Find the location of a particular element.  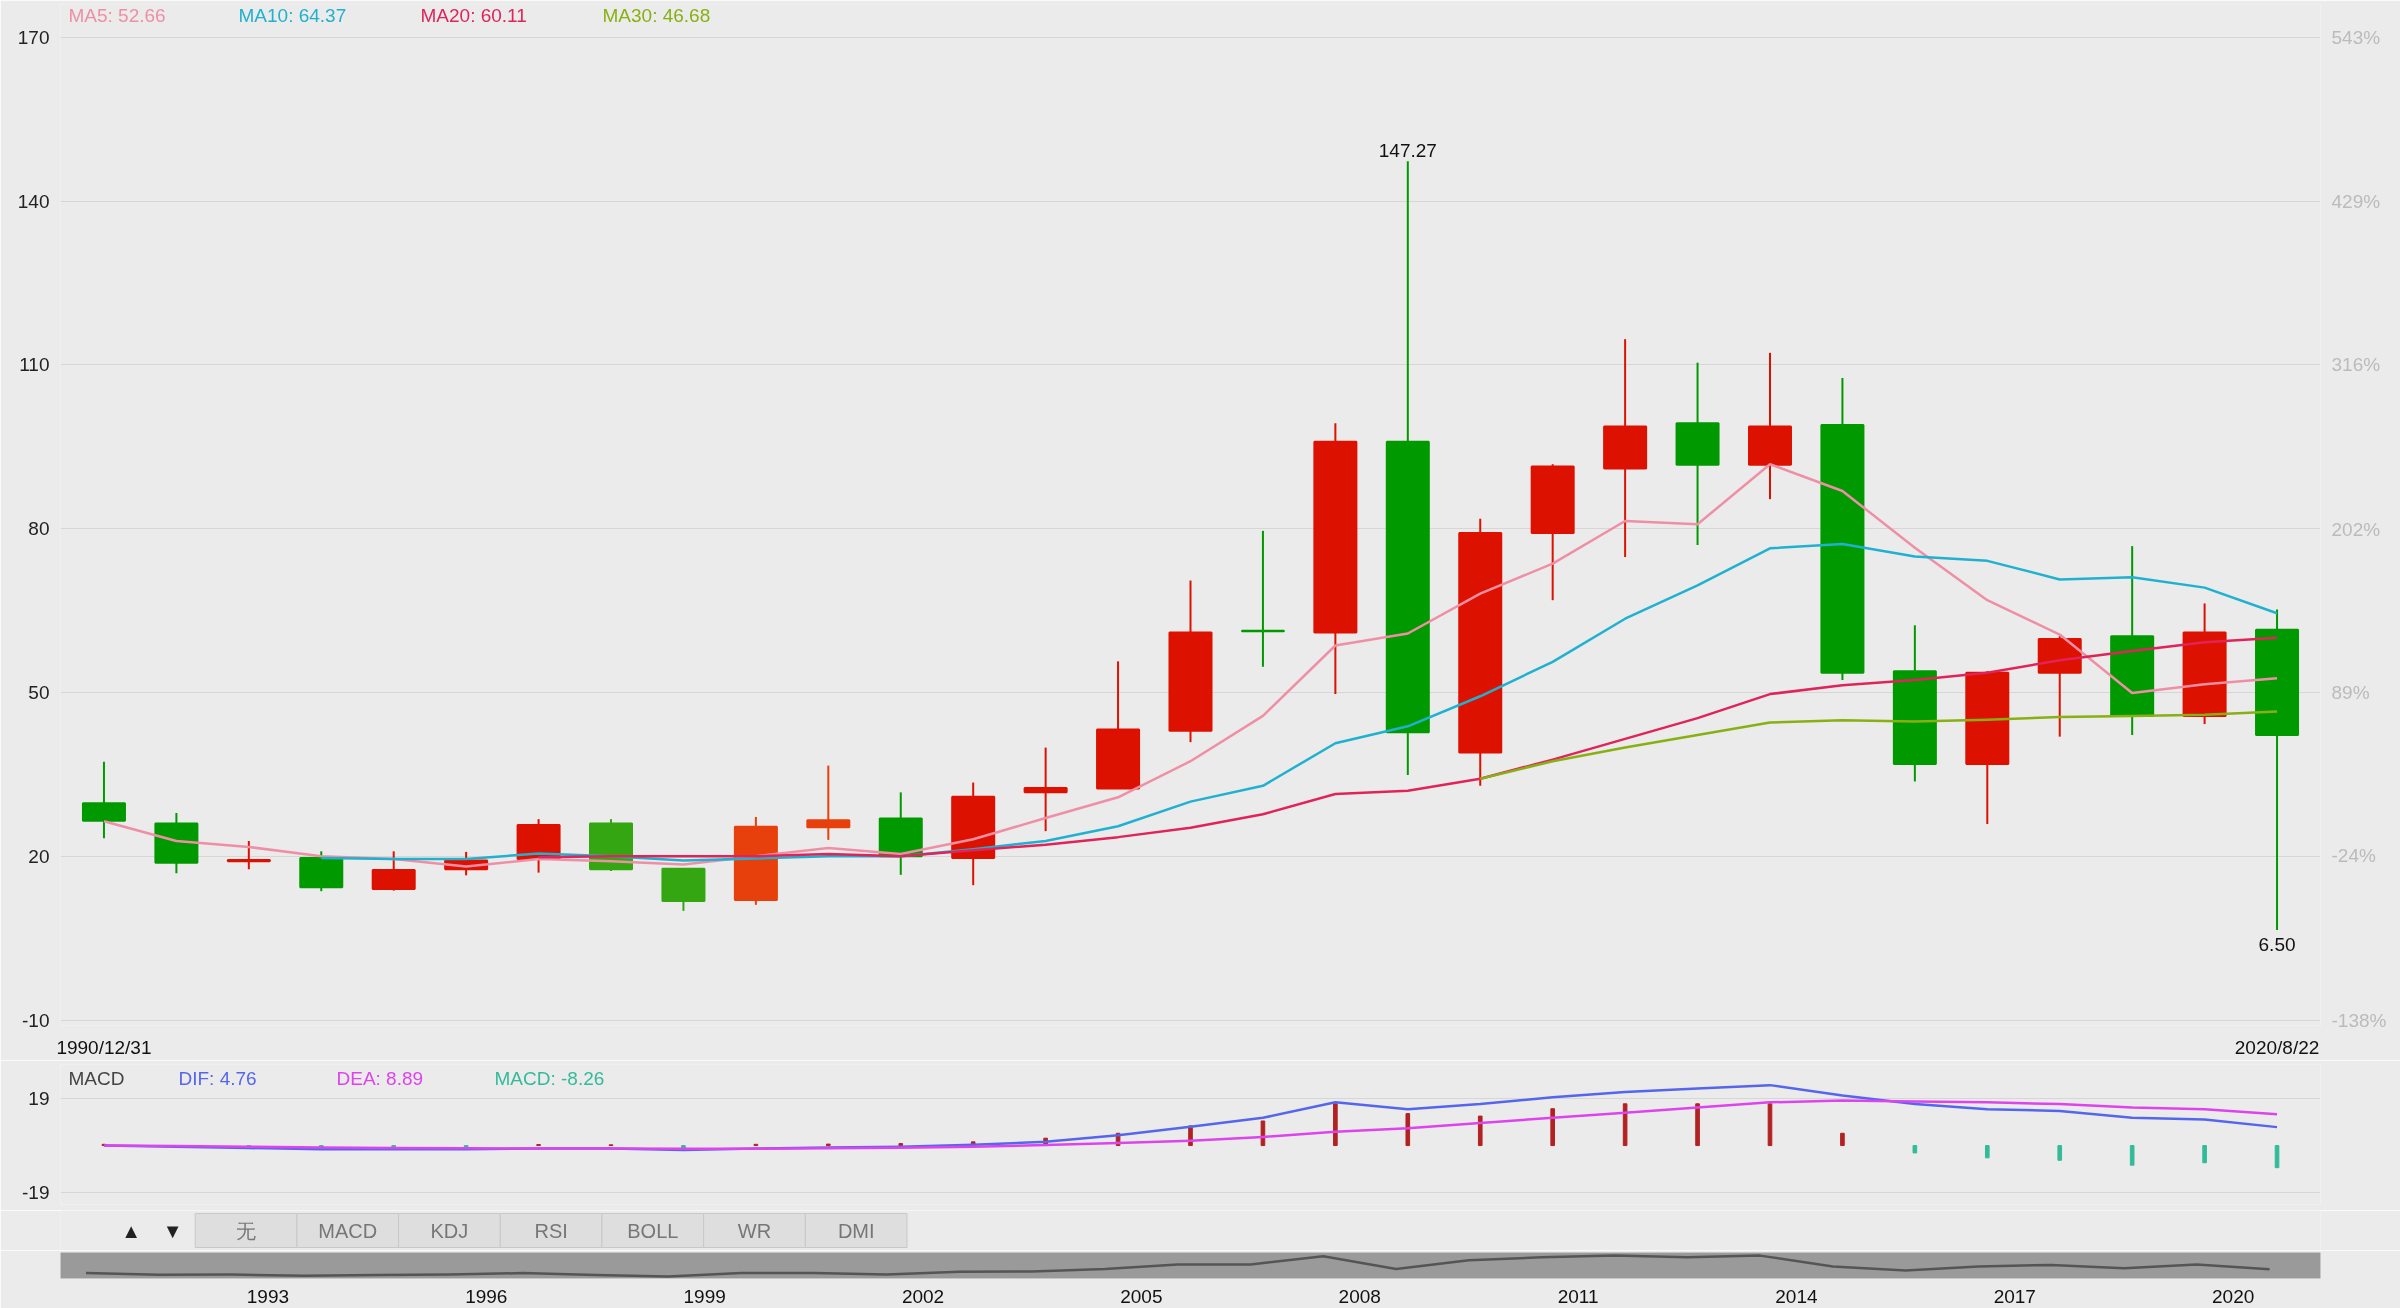

text: MA5: 52.66 is located at coordinates (117, 15).